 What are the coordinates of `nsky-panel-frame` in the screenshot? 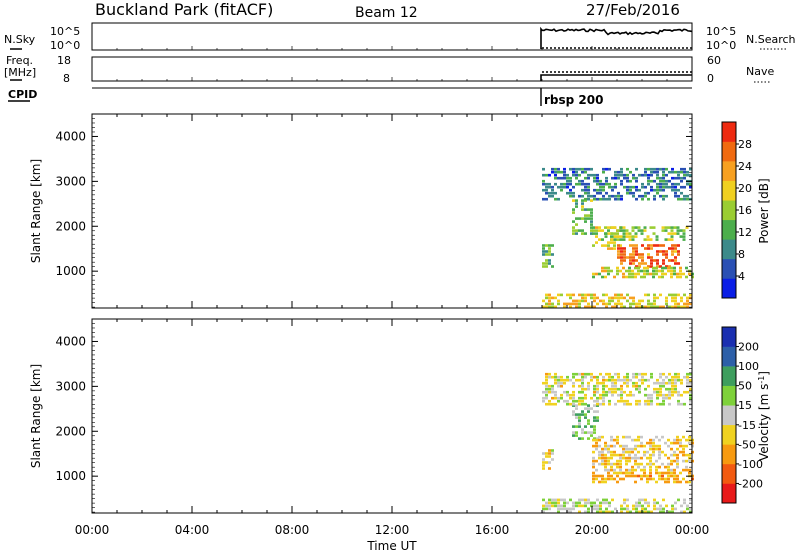 It's located at (392, 36).